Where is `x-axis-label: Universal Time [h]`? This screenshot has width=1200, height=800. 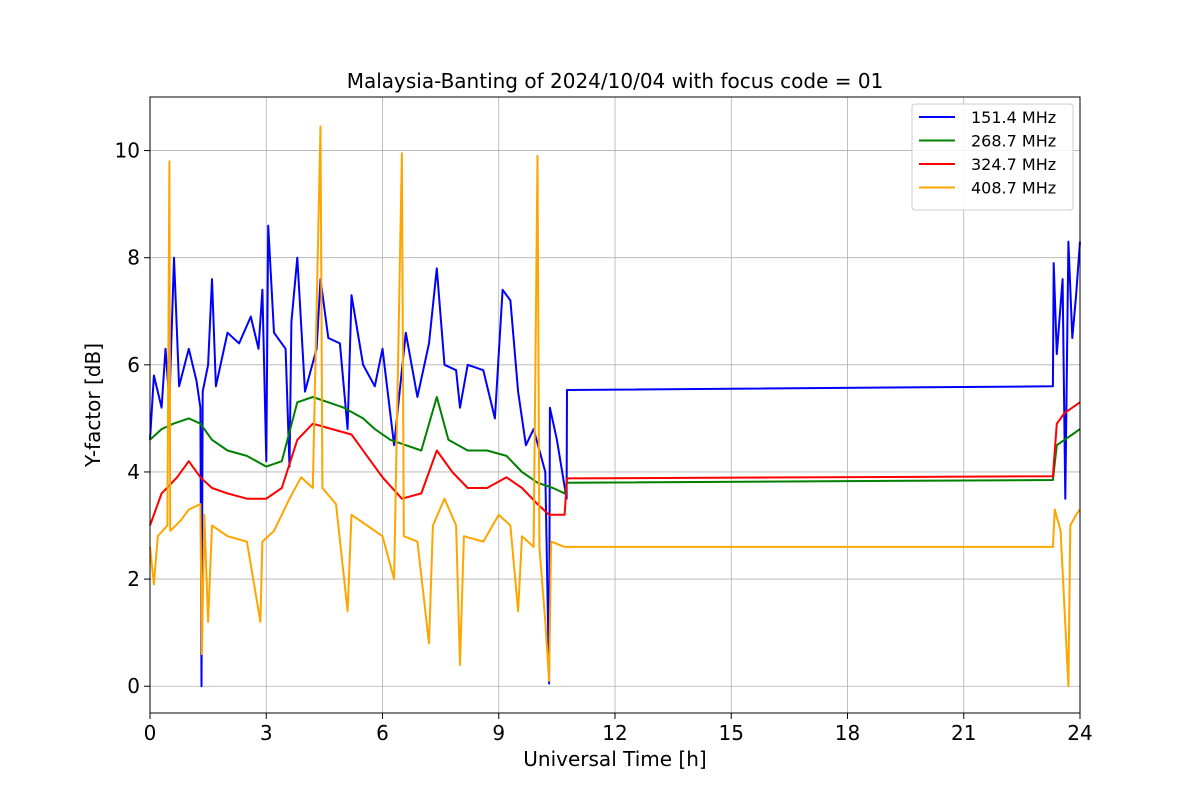
x-axis-label: Universal Time [h] is located at coordinates (614, 759).